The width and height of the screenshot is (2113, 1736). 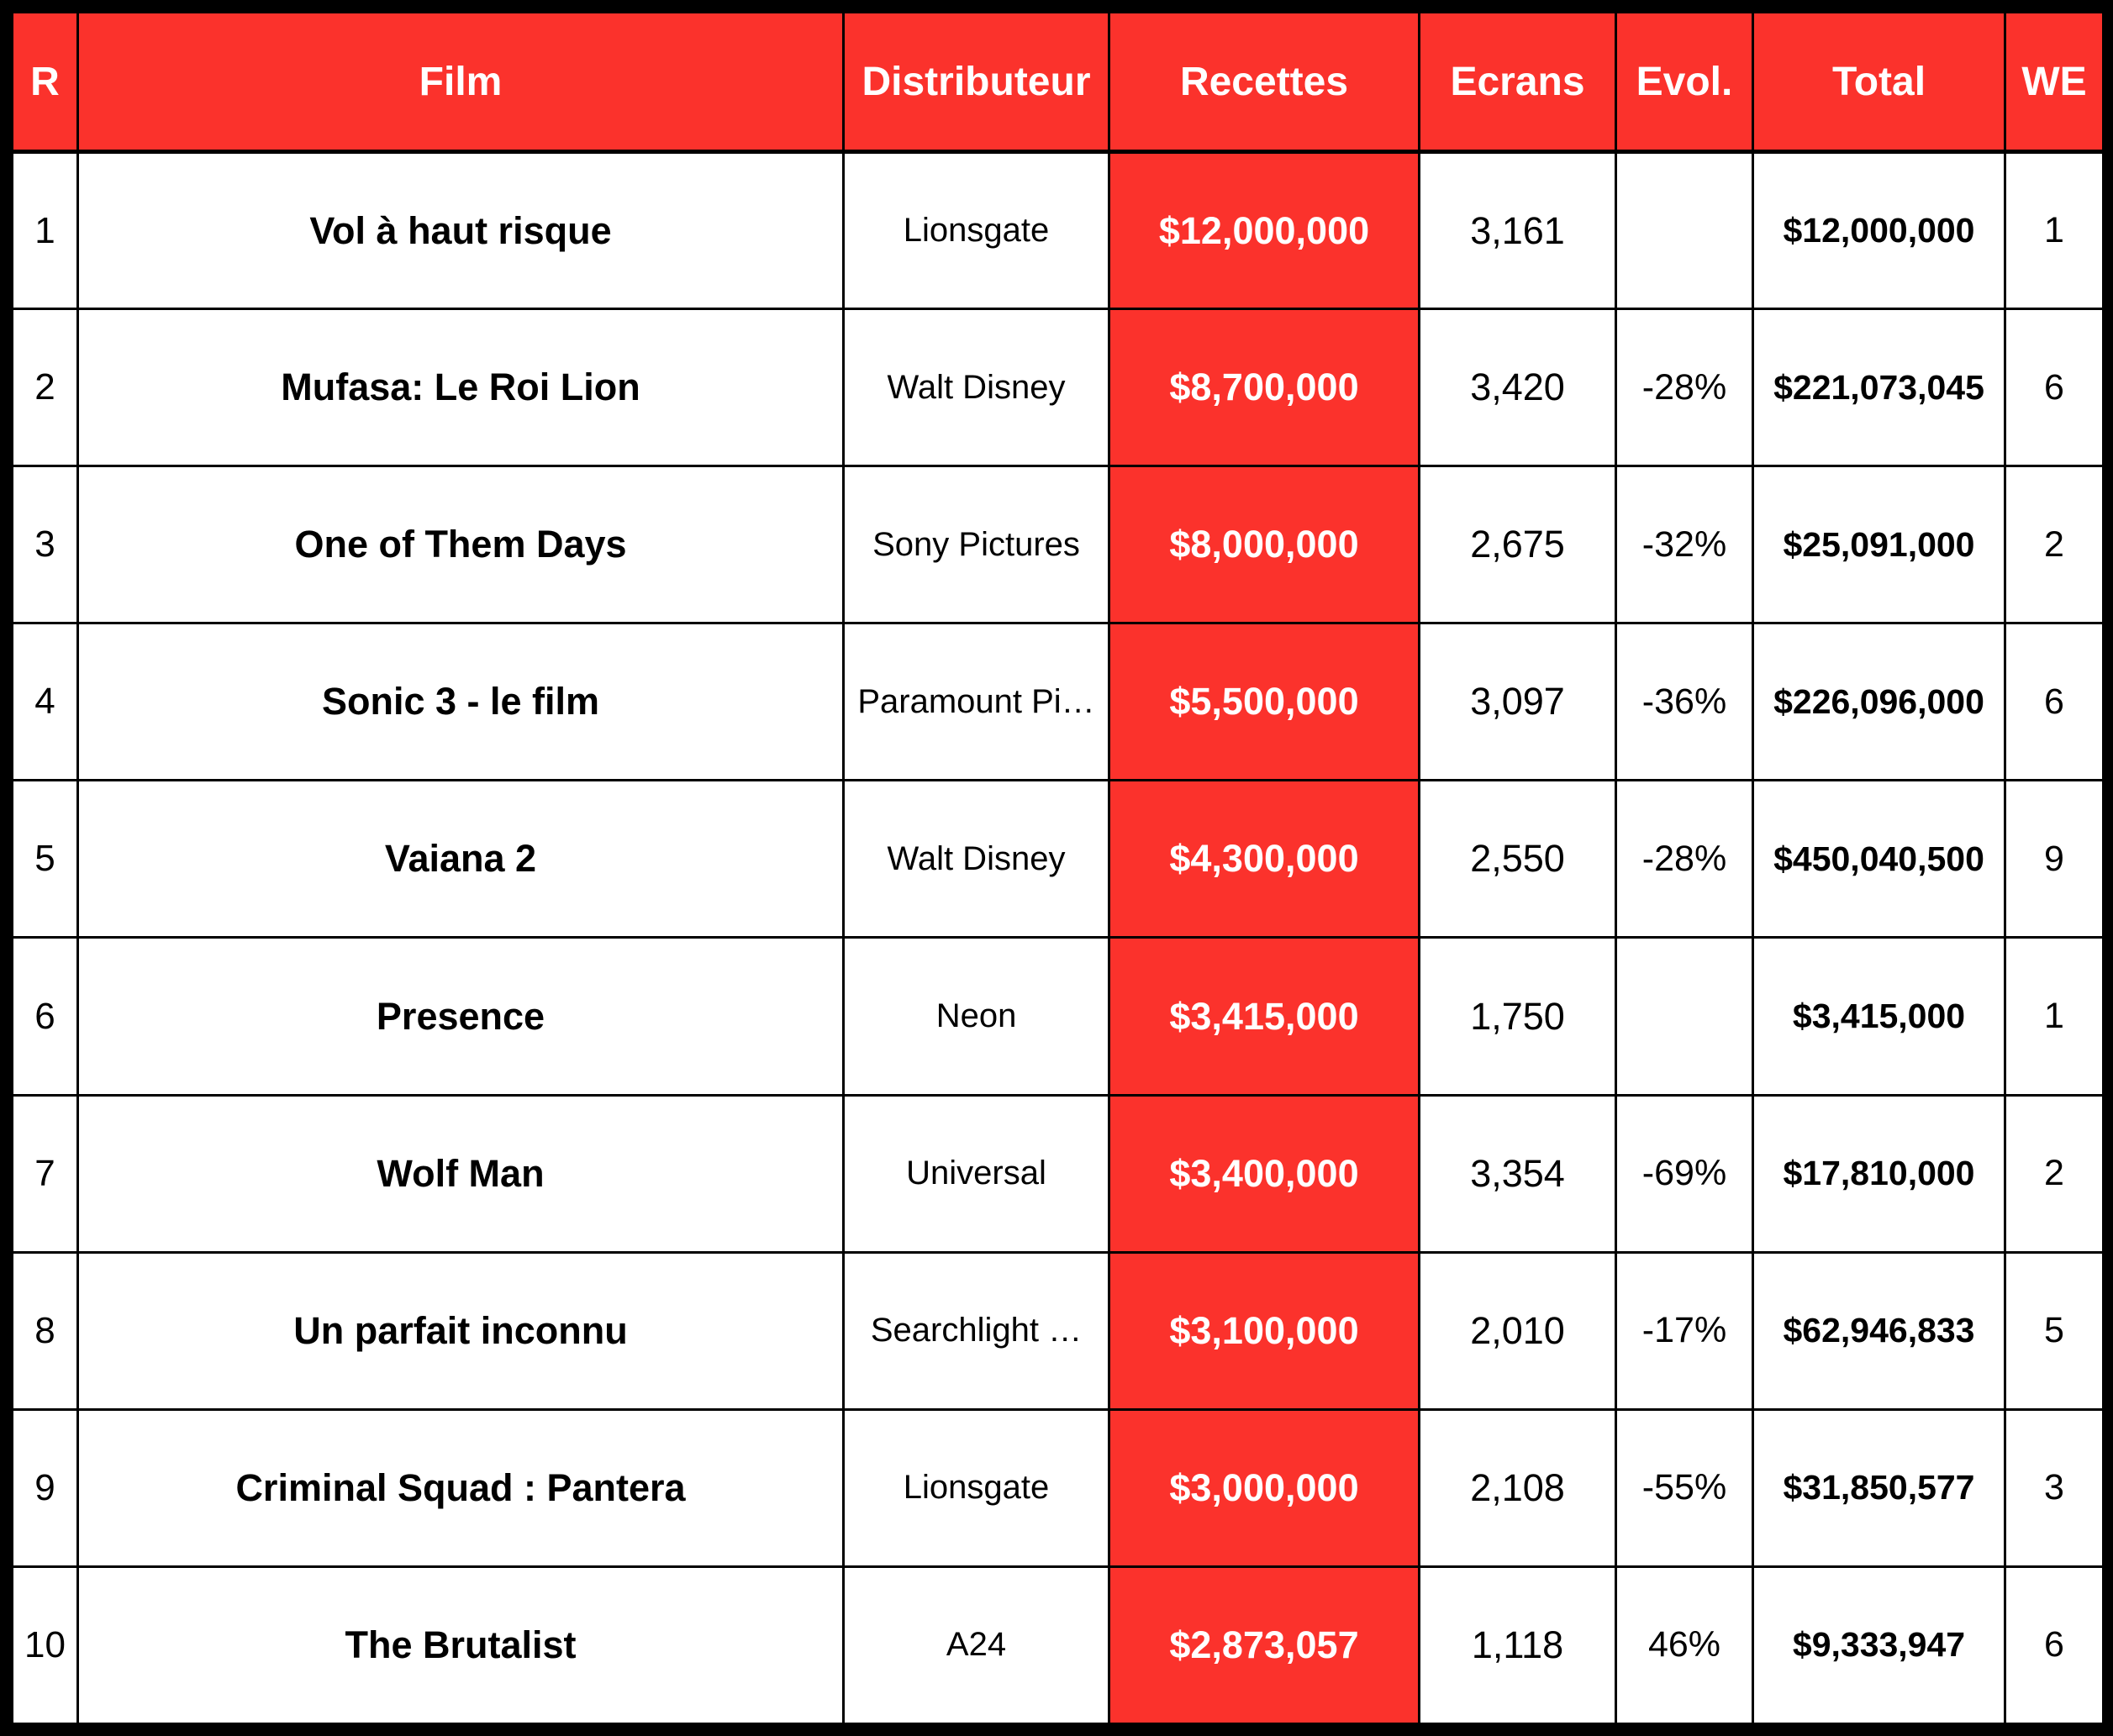 What do you see at coordinates (1264, 1173) in the screenshot?
I see `cell-receipts: $3,400,000` at bounding box center [1264, 1173].